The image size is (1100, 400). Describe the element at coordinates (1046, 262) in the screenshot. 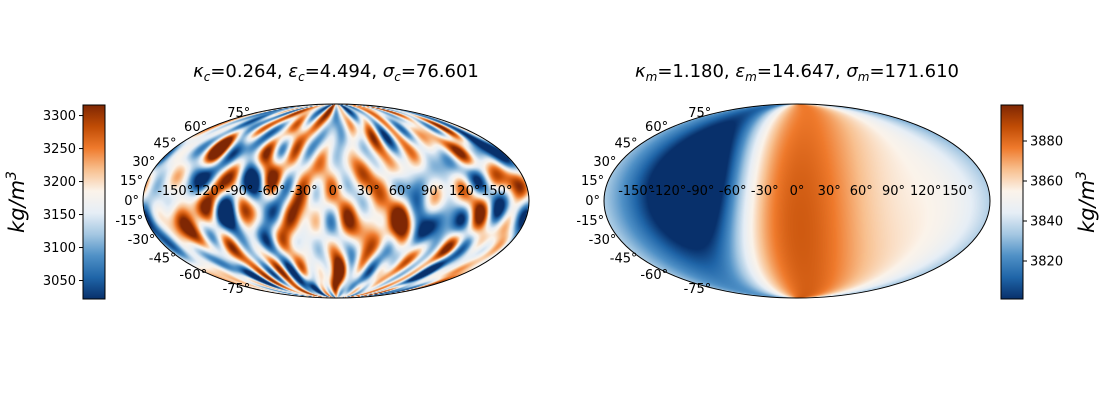

I see `colorbar-tick-label: 3820` at that location.